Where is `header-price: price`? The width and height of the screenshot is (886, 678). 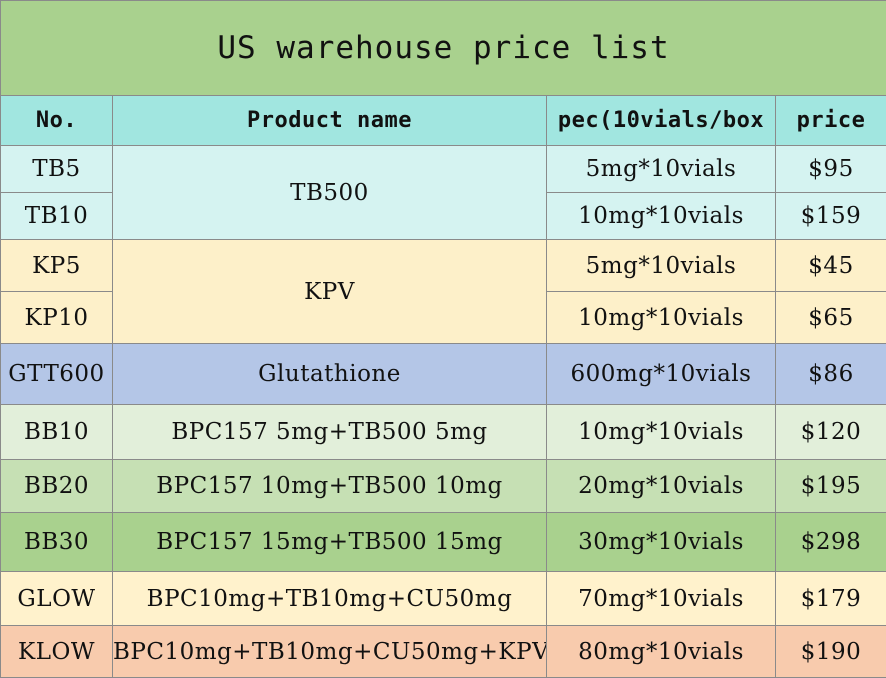
header-price: price is located at coordinates (831, 121).